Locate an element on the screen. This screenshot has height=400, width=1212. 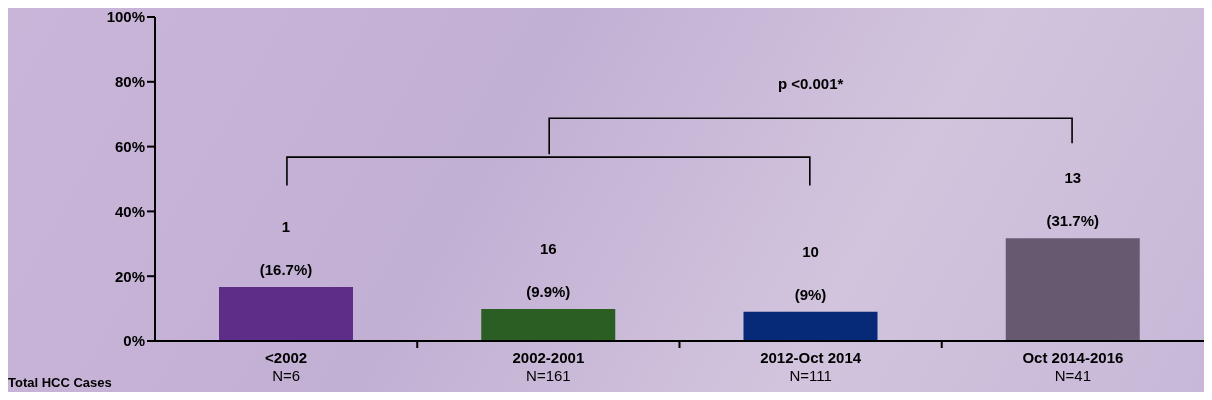
y-tick-label: 80% is located at coordinates (129, 82).